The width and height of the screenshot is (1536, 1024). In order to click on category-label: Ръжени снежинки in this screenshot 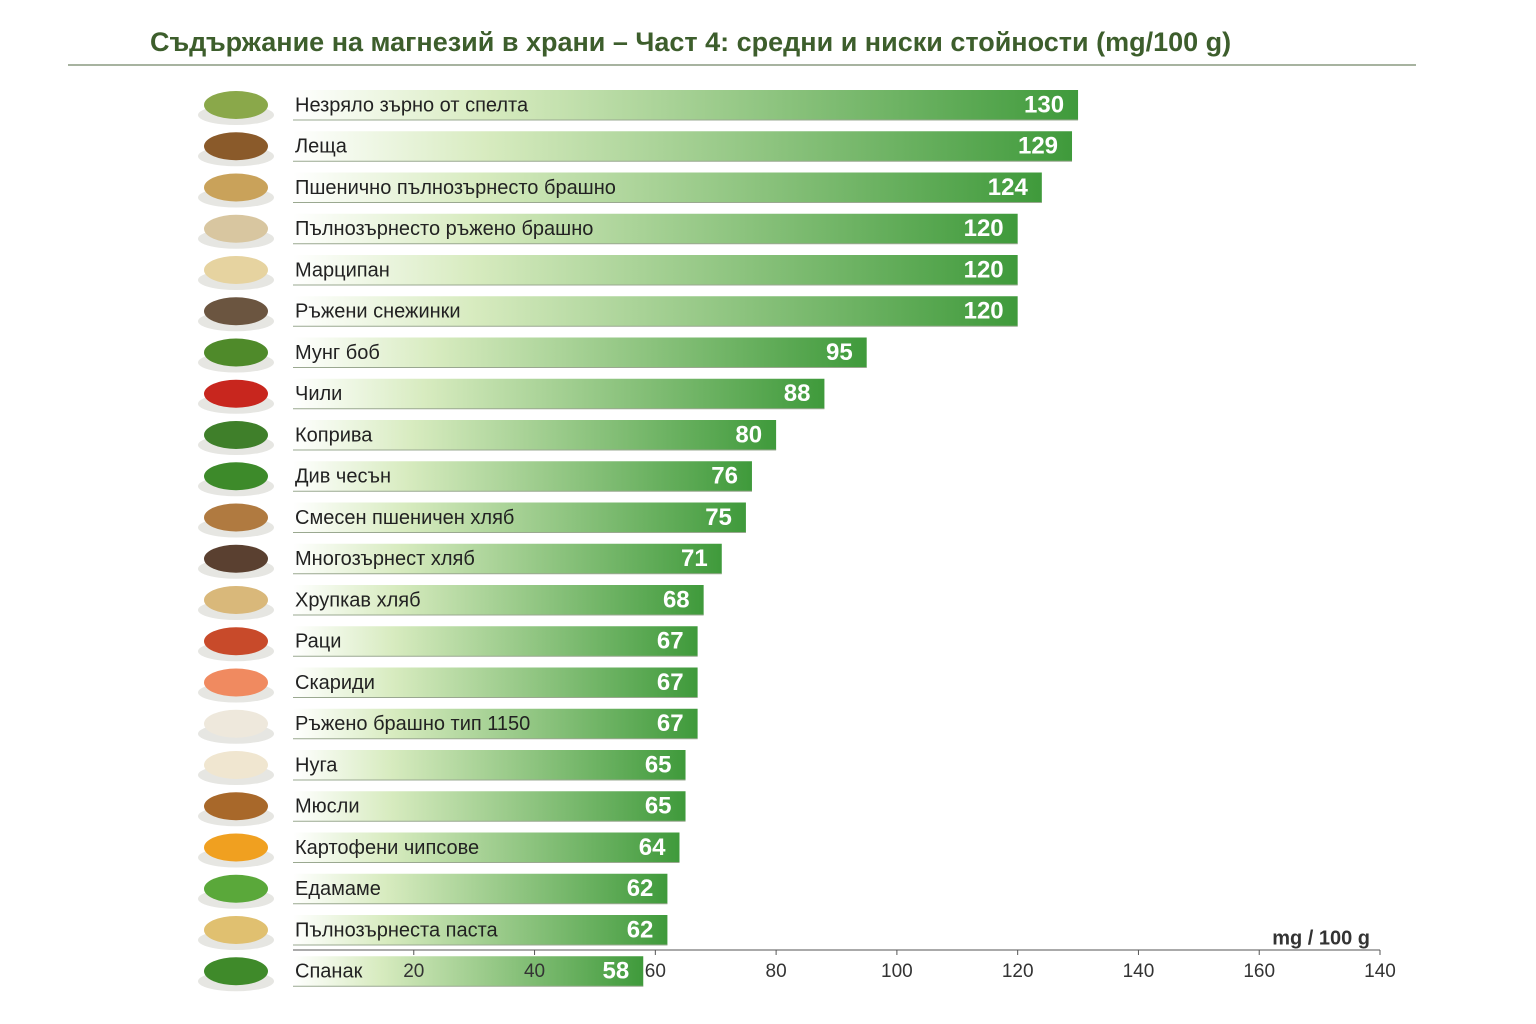, I will do `click(378, 312)`.